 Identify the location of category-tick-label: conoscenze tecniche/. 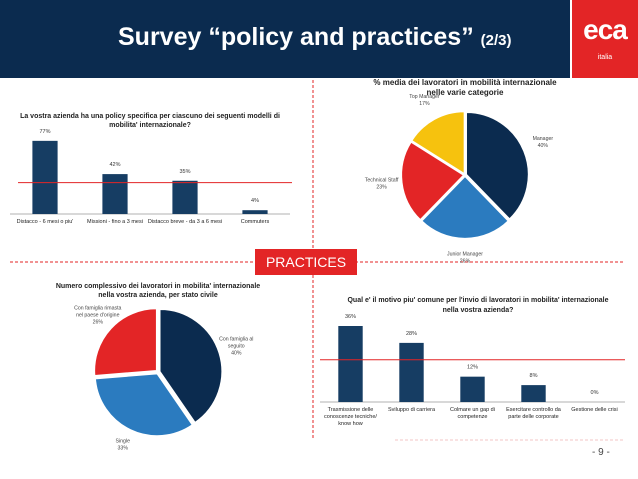
(350, 417).